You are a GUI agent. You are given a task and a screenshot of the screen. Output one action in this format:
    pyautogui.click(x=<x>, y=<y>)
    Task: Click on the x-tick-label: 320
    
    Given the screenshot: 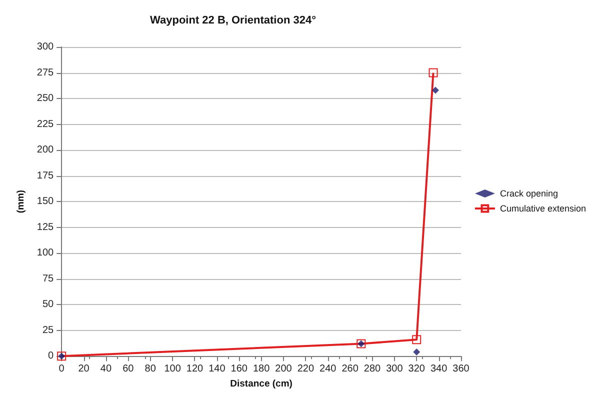 What is the action you would take?
    pyautogui.click(x=417, y=369)
    